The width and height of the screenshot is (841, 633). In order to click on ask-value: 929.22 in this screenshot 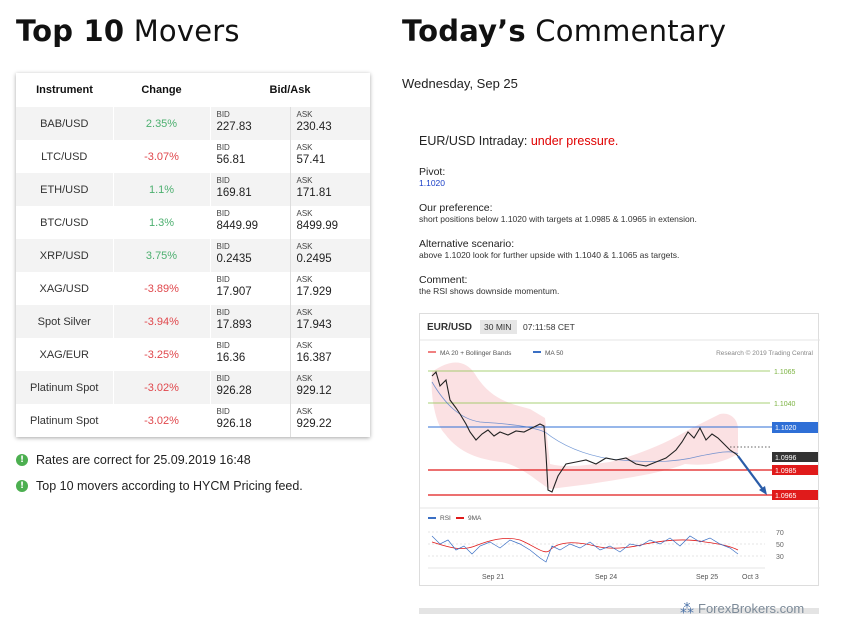, I will do `click(314, 423)`.